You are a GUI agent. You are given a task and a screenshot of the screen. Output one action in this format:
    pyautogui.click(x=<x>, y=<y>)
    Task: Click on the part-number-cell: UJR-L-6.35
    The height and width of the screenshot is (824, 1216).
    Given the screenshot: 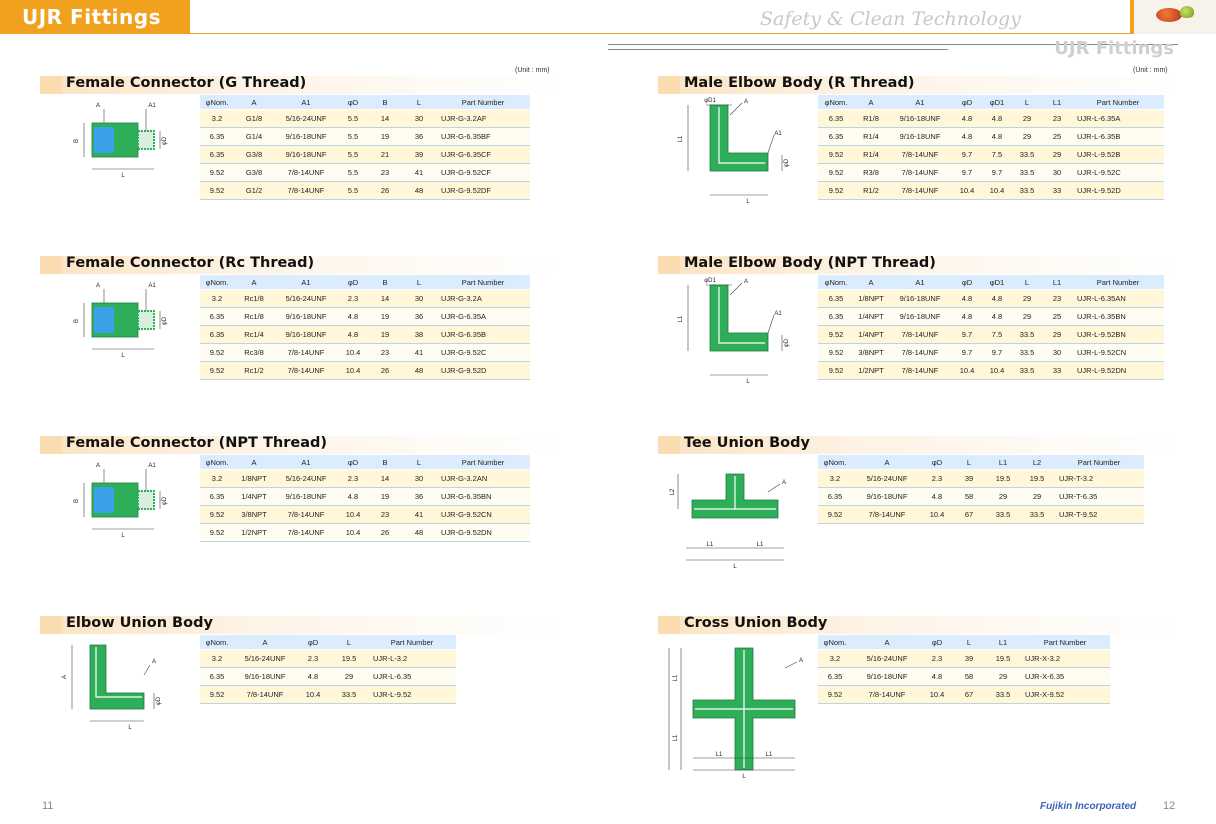 What is the action you would take?
    pyautogui.click(x=412, y=676)
    